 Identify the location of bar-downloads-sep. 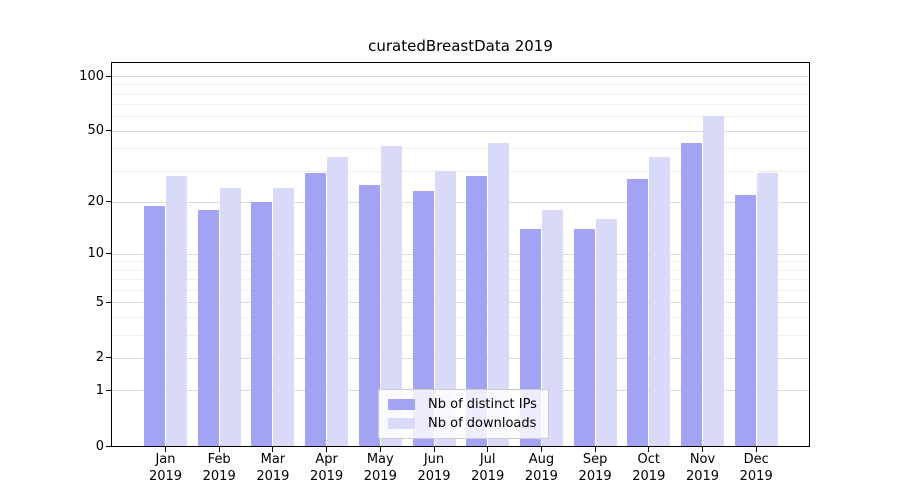
(606, 332).